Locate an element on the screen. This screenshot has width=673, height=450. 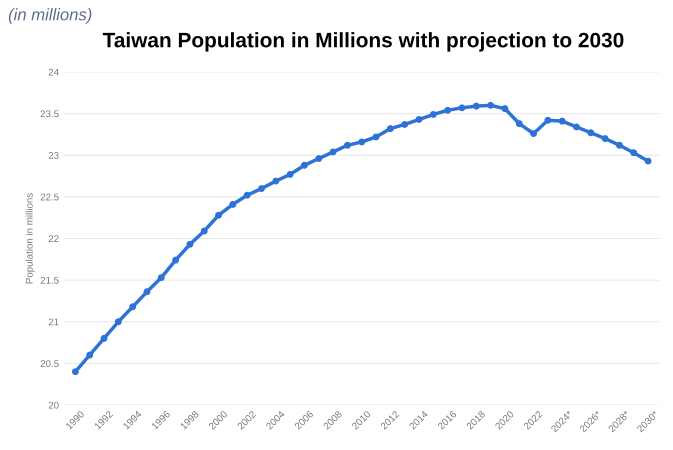
chart-title: Taiwan Population in Millions with projection to 2030 is located at coordinates (363, 42).